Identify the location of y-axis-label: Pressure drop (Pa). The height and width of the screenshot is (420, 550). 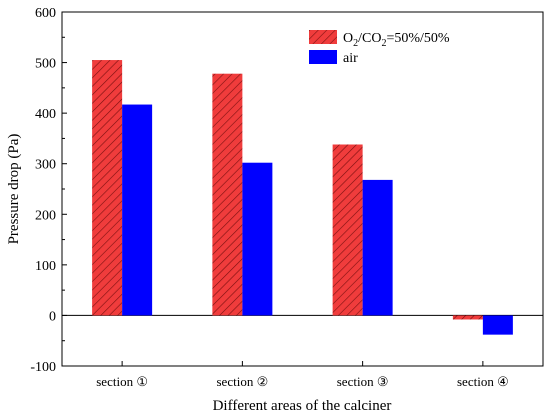
(14, 189).